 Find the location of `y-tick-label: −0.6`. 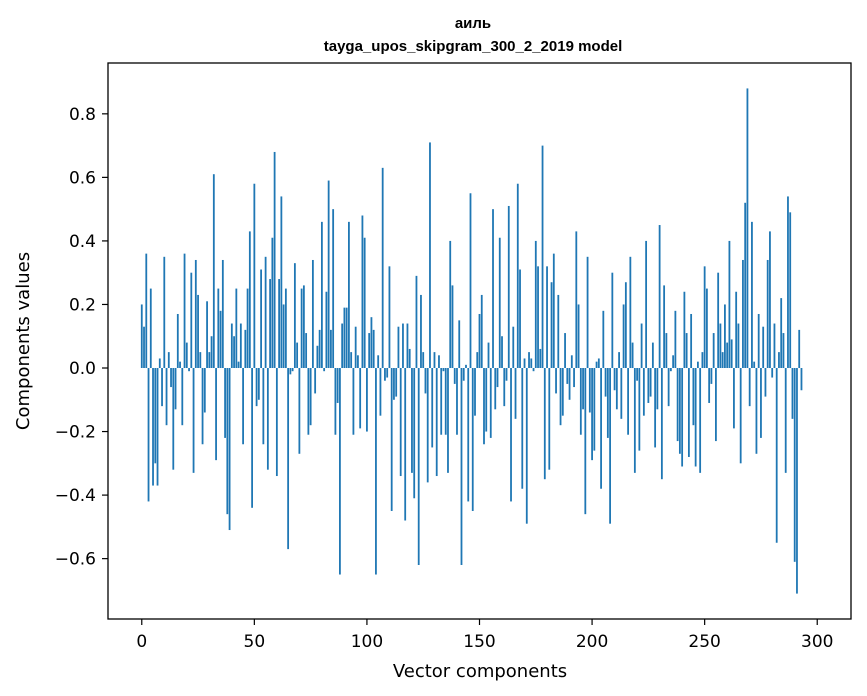

y-tick-label: −0.6 is located at coordinates (75, 560).